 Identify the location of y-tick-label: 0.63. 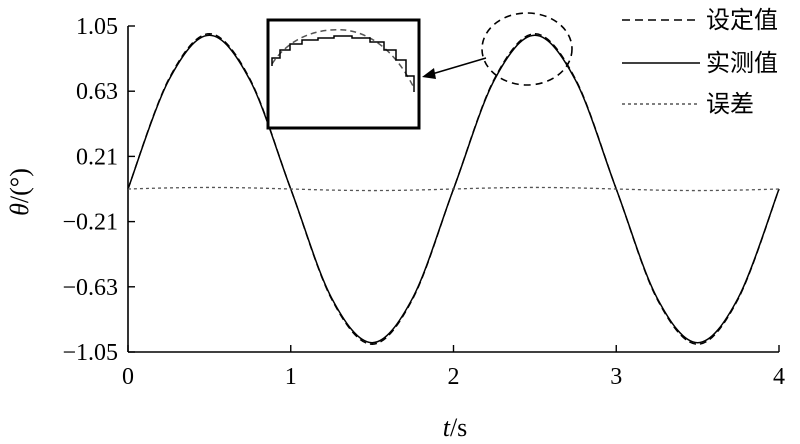
(97, 92).